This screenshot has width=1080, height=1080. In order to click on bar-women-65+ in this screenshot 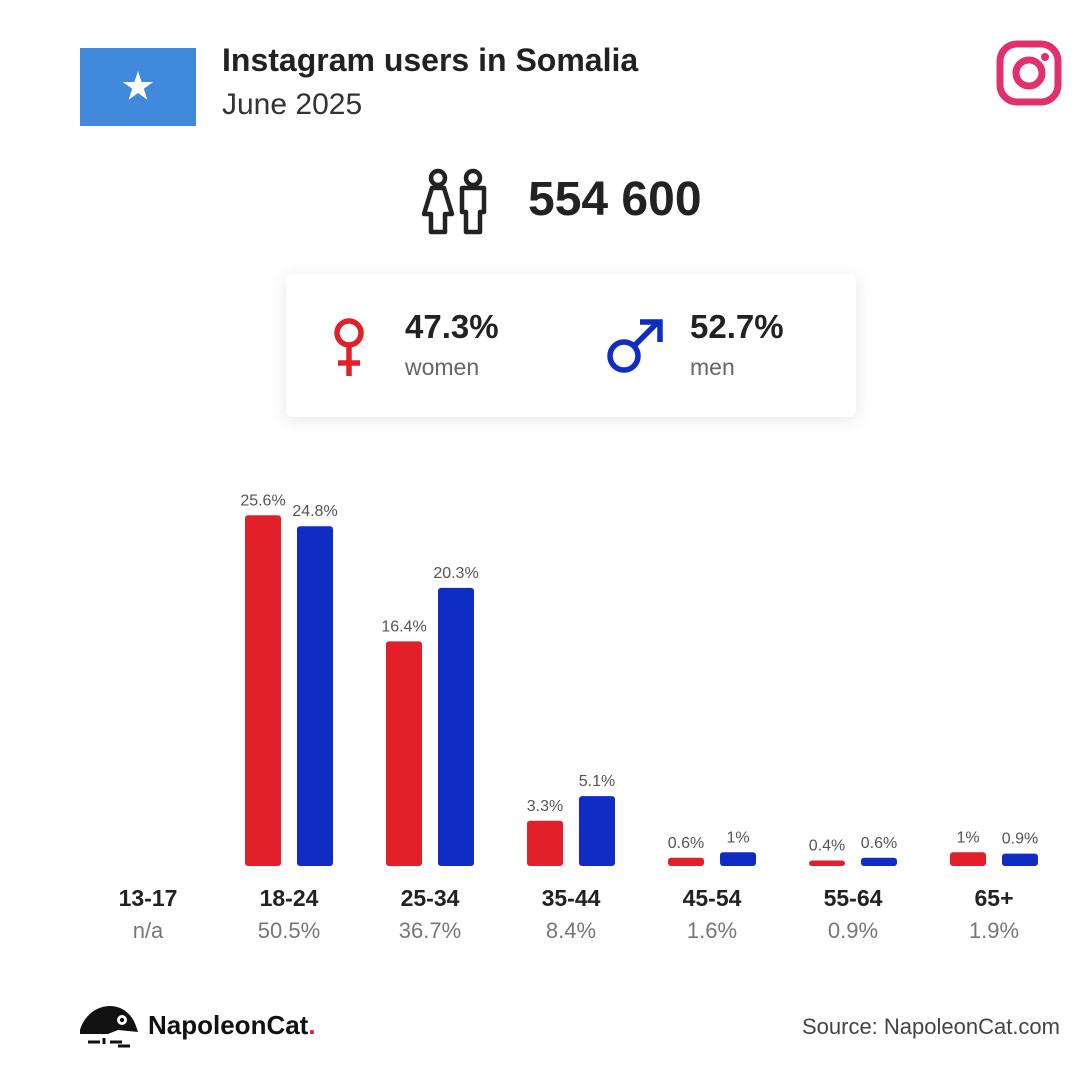, I will do `click(968, 859)`.